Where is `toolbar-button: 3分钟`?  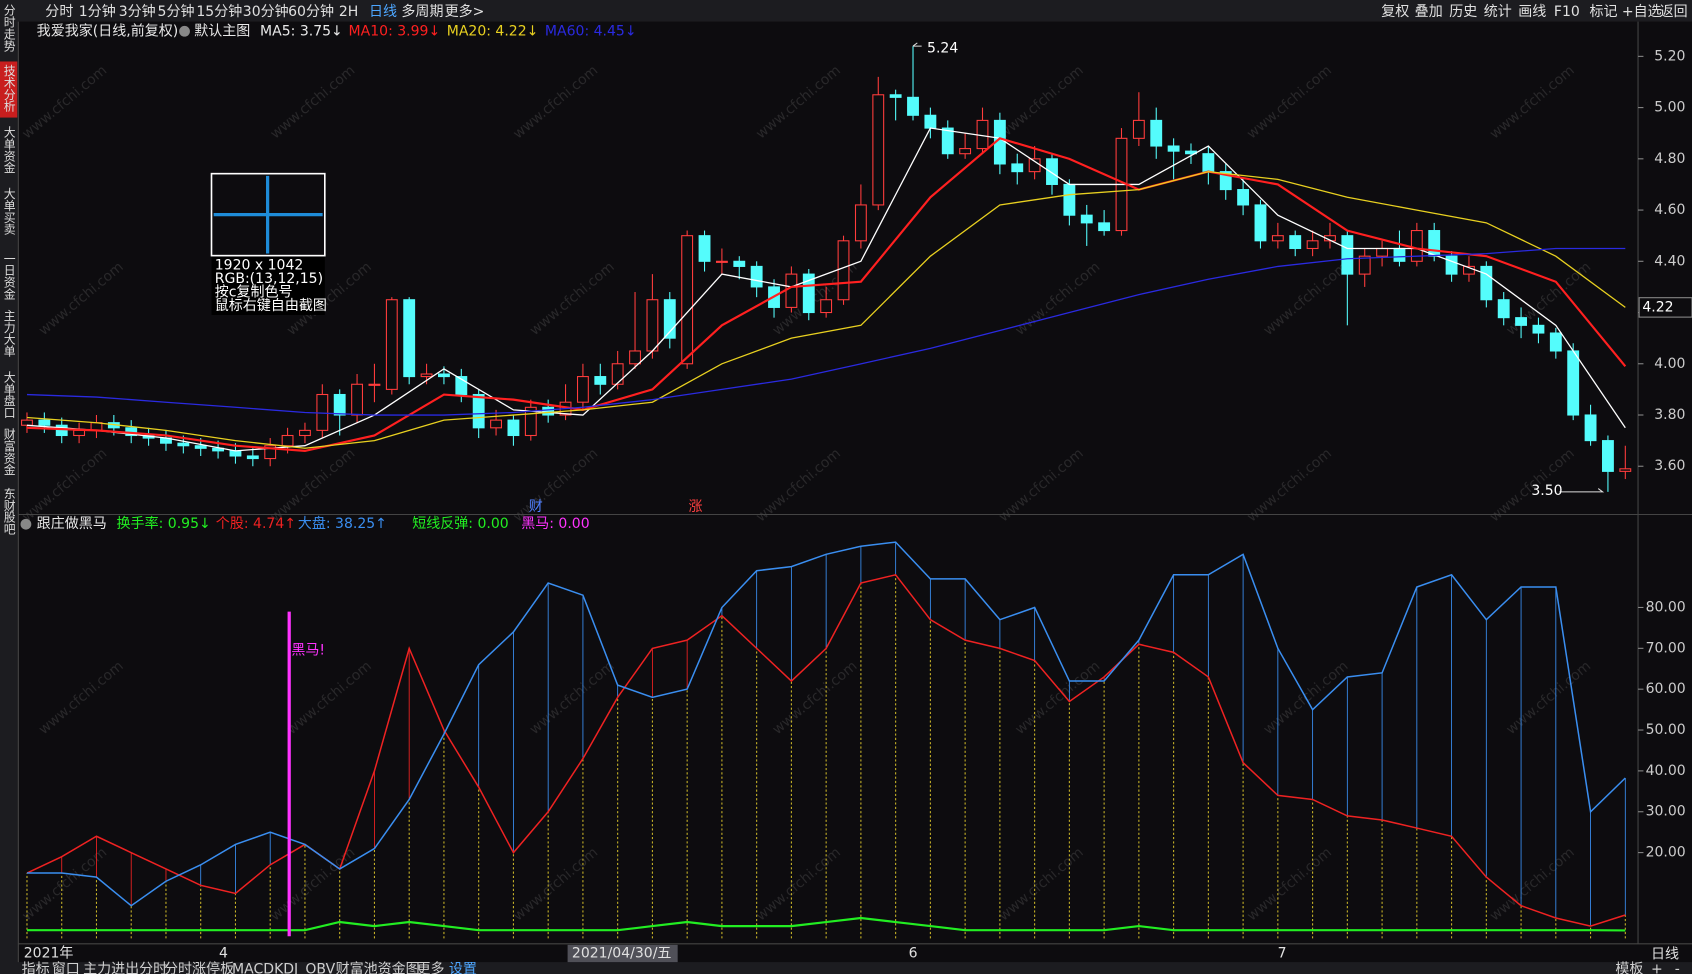
toolbar-button: 3分钟 is located at coordinates (137, 11).